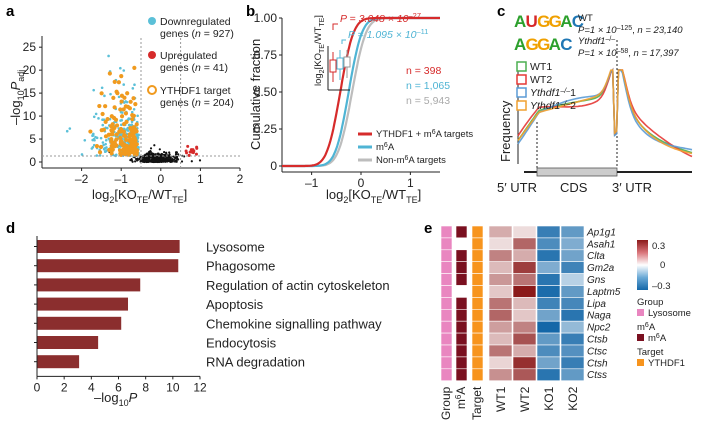 This screenshot has height=424, width=711. I want to click on motif-letter: C, so click(578, 21).